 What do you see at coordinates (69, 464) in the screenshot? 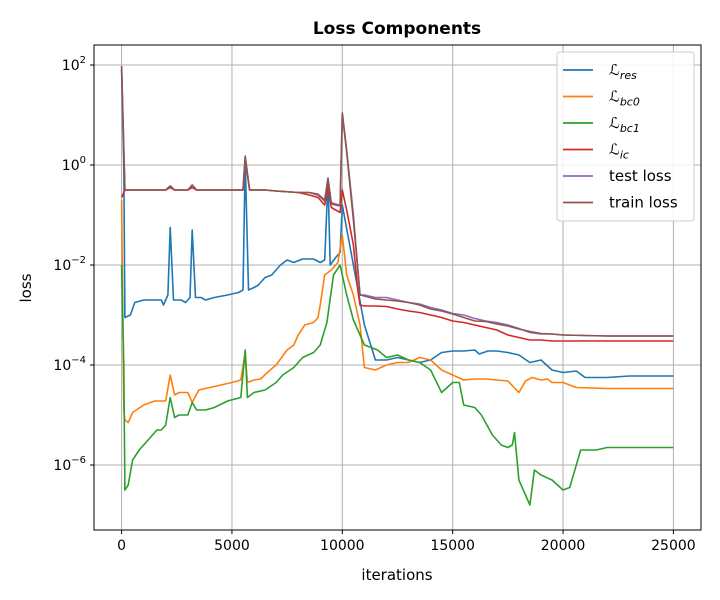
I see `y-tick-label: 10⁻⁶` at bounding box center [69, 464].